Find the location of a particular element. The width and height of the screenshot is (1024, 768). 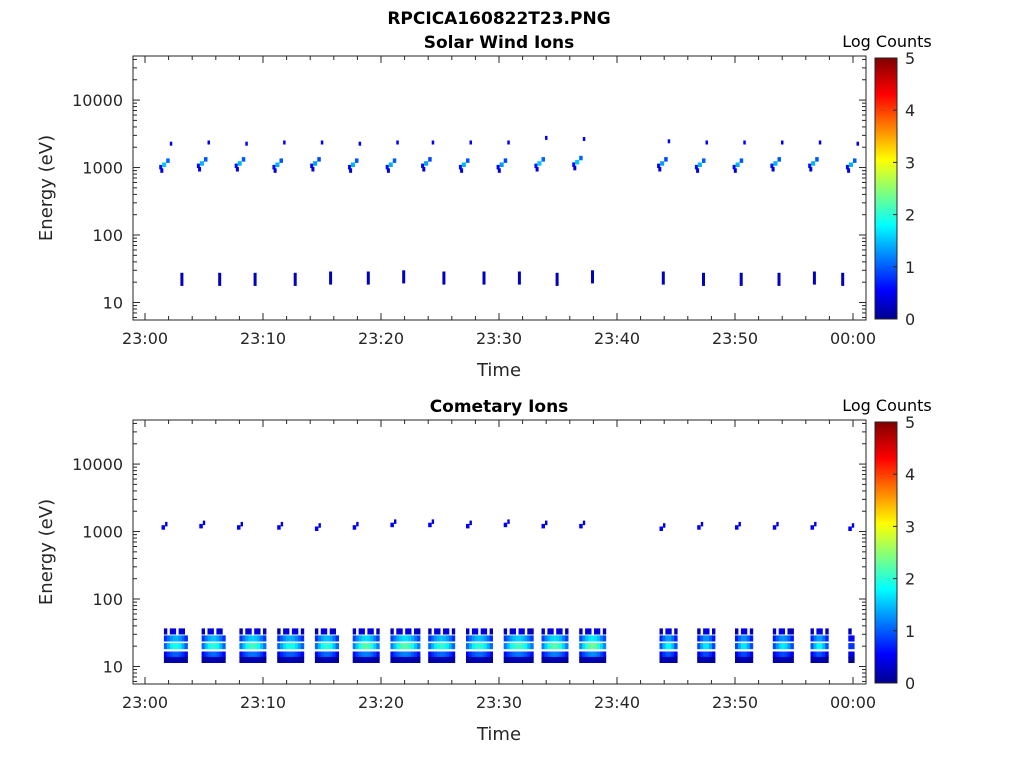

cometary-colorbar-ticks: 0 1 2 3 4 5 is located at coordinates (904, 553).